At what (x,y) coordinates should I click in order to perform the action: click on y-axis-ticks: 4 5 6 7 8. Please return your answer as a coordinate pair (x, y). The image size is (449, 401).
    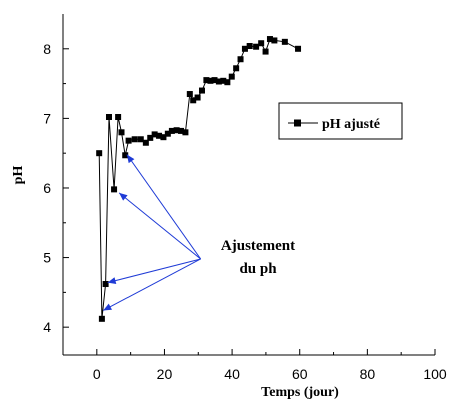
    Looking at the image, I should click on (56, 188).